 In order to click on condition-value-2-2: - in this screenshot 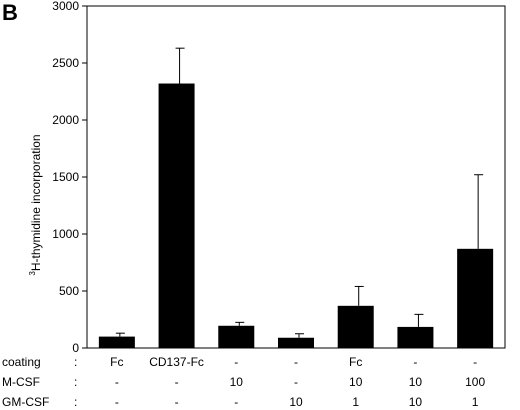, I will do `click(236, 402)`.